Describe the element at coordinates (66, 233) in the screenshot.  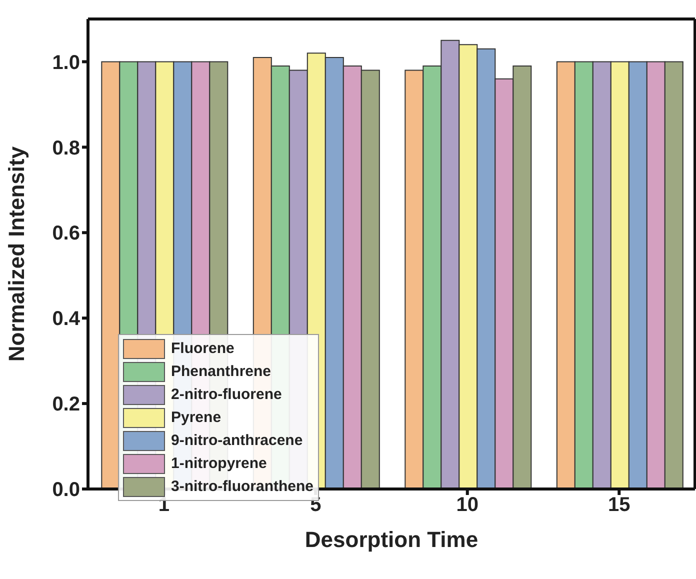
I see `y-tick-label: 0.6` at that location.